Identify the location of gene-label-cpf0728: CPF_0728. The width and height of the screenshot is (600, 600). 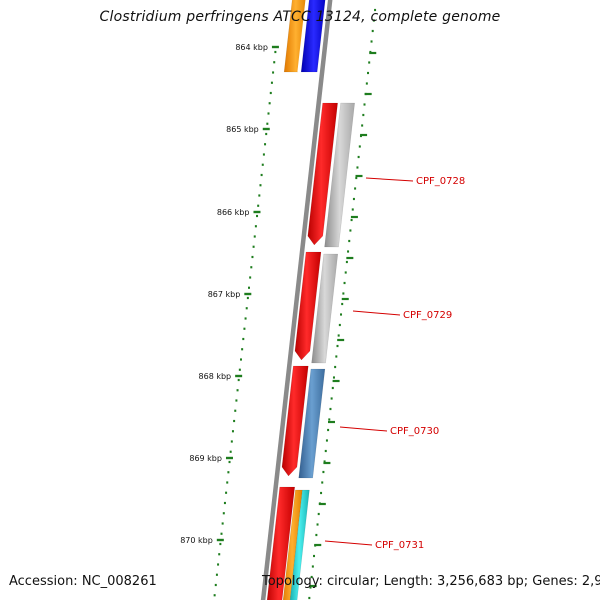
(440, 181).